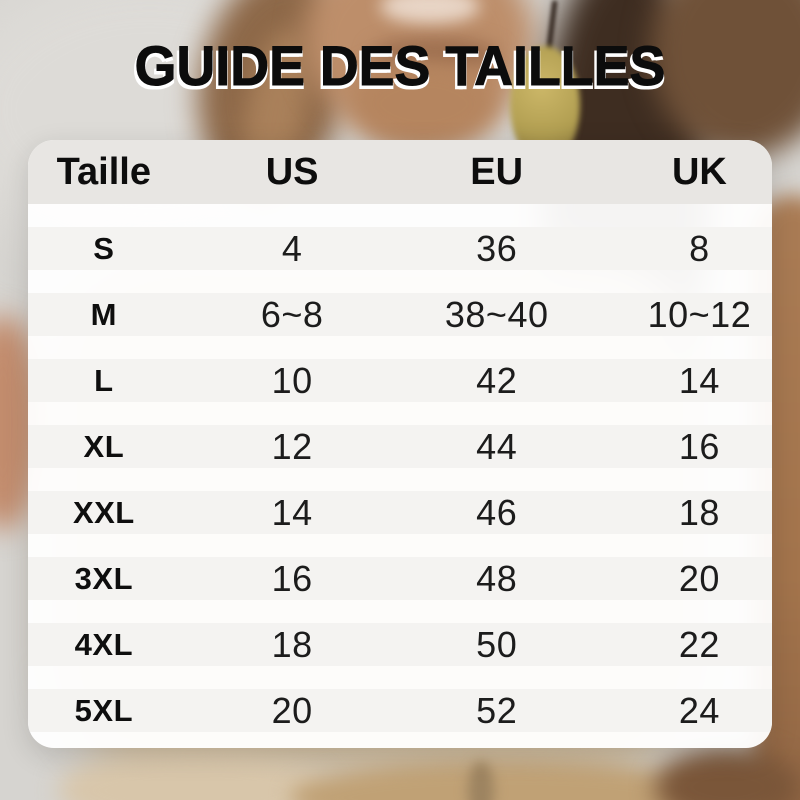 This screenshot has width=800, height=800. Describe the element at coordinates (292, 248) in the screenshot. I see `us-value: 4` at that location.